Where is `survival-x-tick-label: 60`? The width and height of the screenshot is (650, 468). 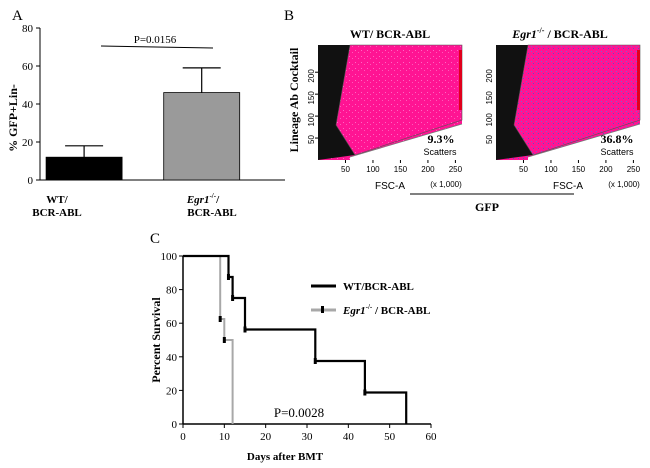 survival-x-tick-label: 60 is located at coordinates (432, 437).